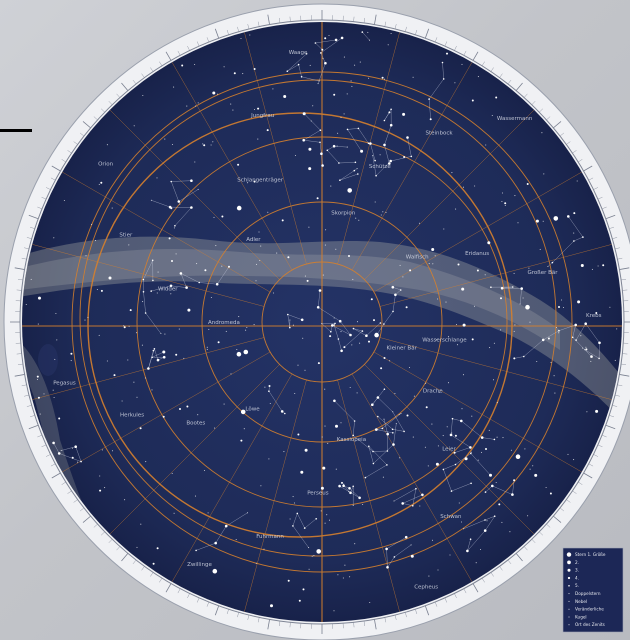  I want to click on legend-label: 5., so click(577, 585).